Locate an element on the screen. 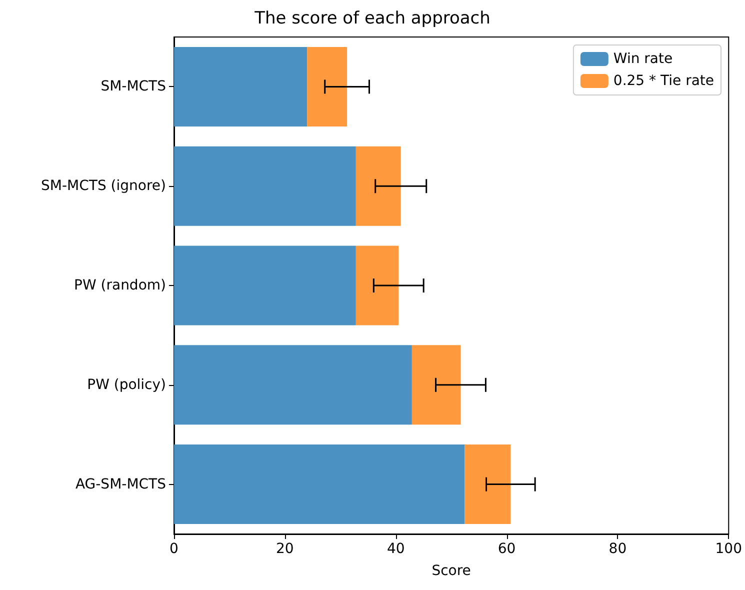 This screenshot has width=745, height=590. x-tick-label: 20 is located at coordinates (285, 549).